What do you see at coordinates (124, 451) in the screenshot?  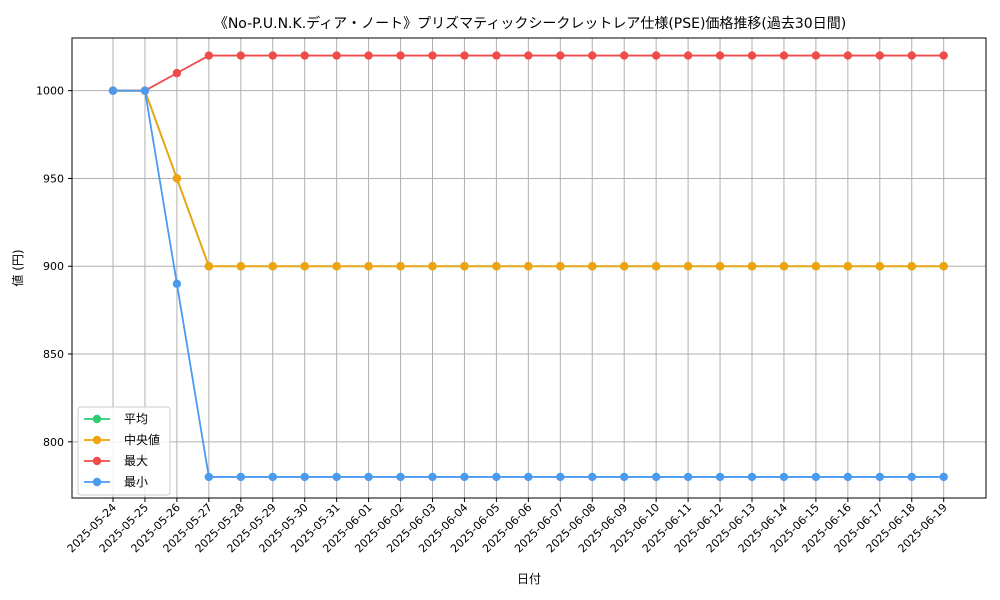 I see `legend-box` at bounding box center [124, 451].